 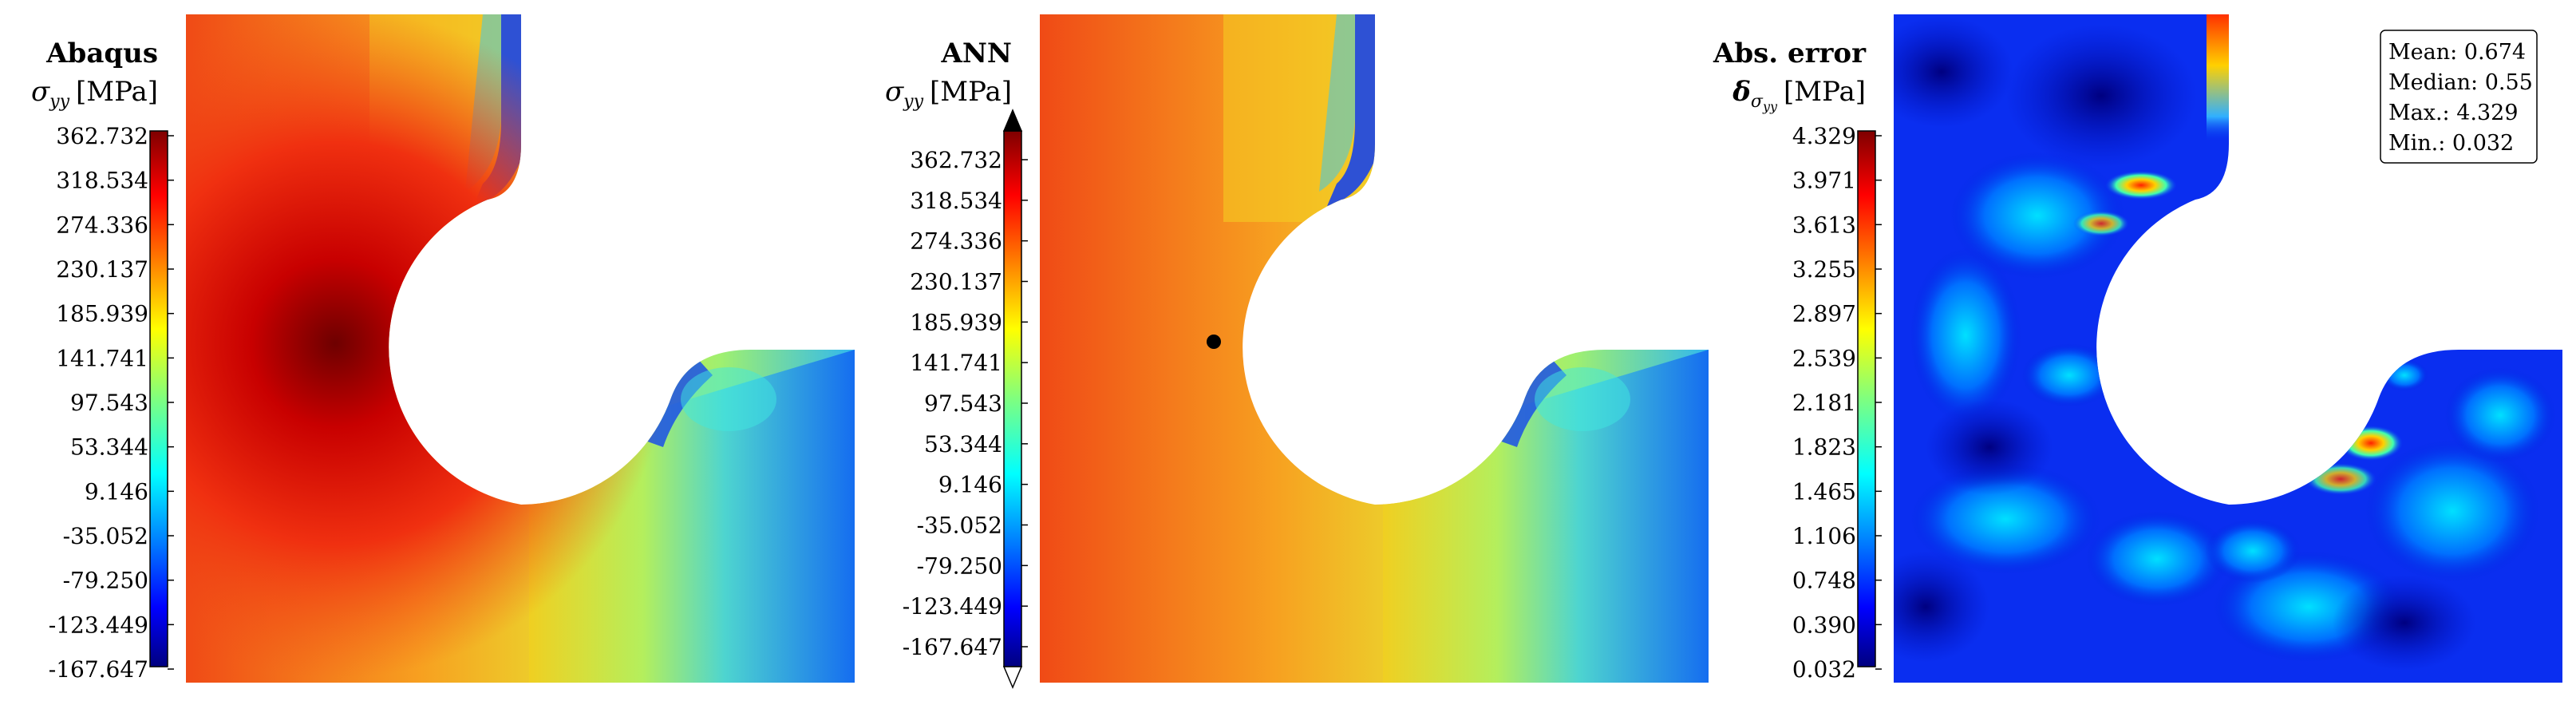 What do you see at coordinates (1824, 358) in the screenshot?
I see `colorbar-tick-label: 2.539` at bounding box center [1824, 358].